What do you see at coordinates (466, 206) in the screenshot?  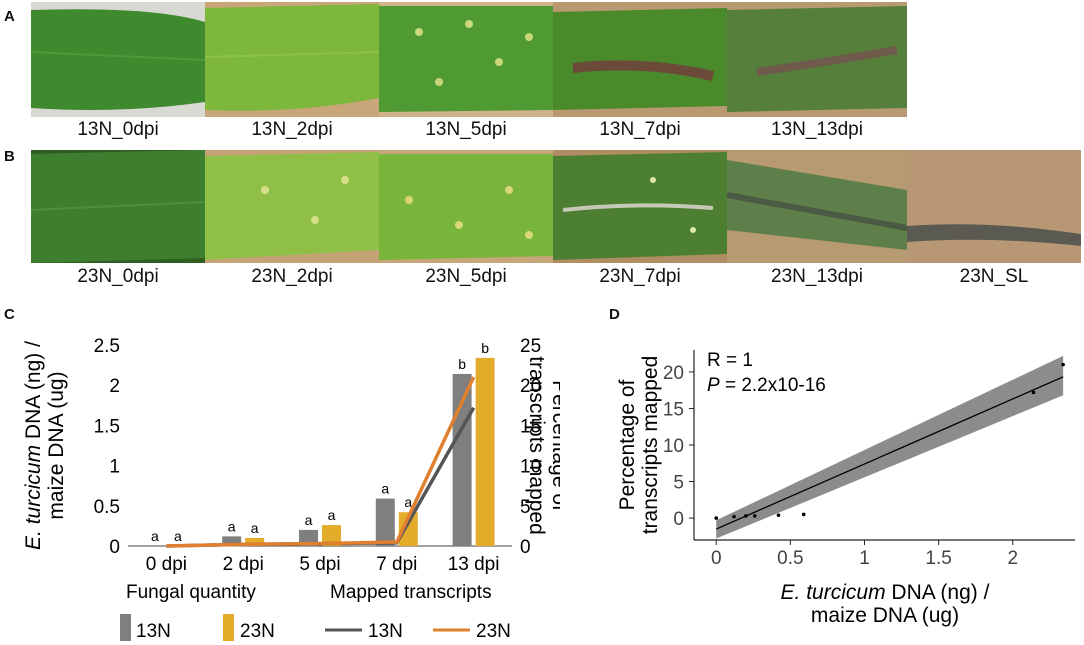 I see `leaf-photo-23n-5dpi` at bounding box center [466, 206].